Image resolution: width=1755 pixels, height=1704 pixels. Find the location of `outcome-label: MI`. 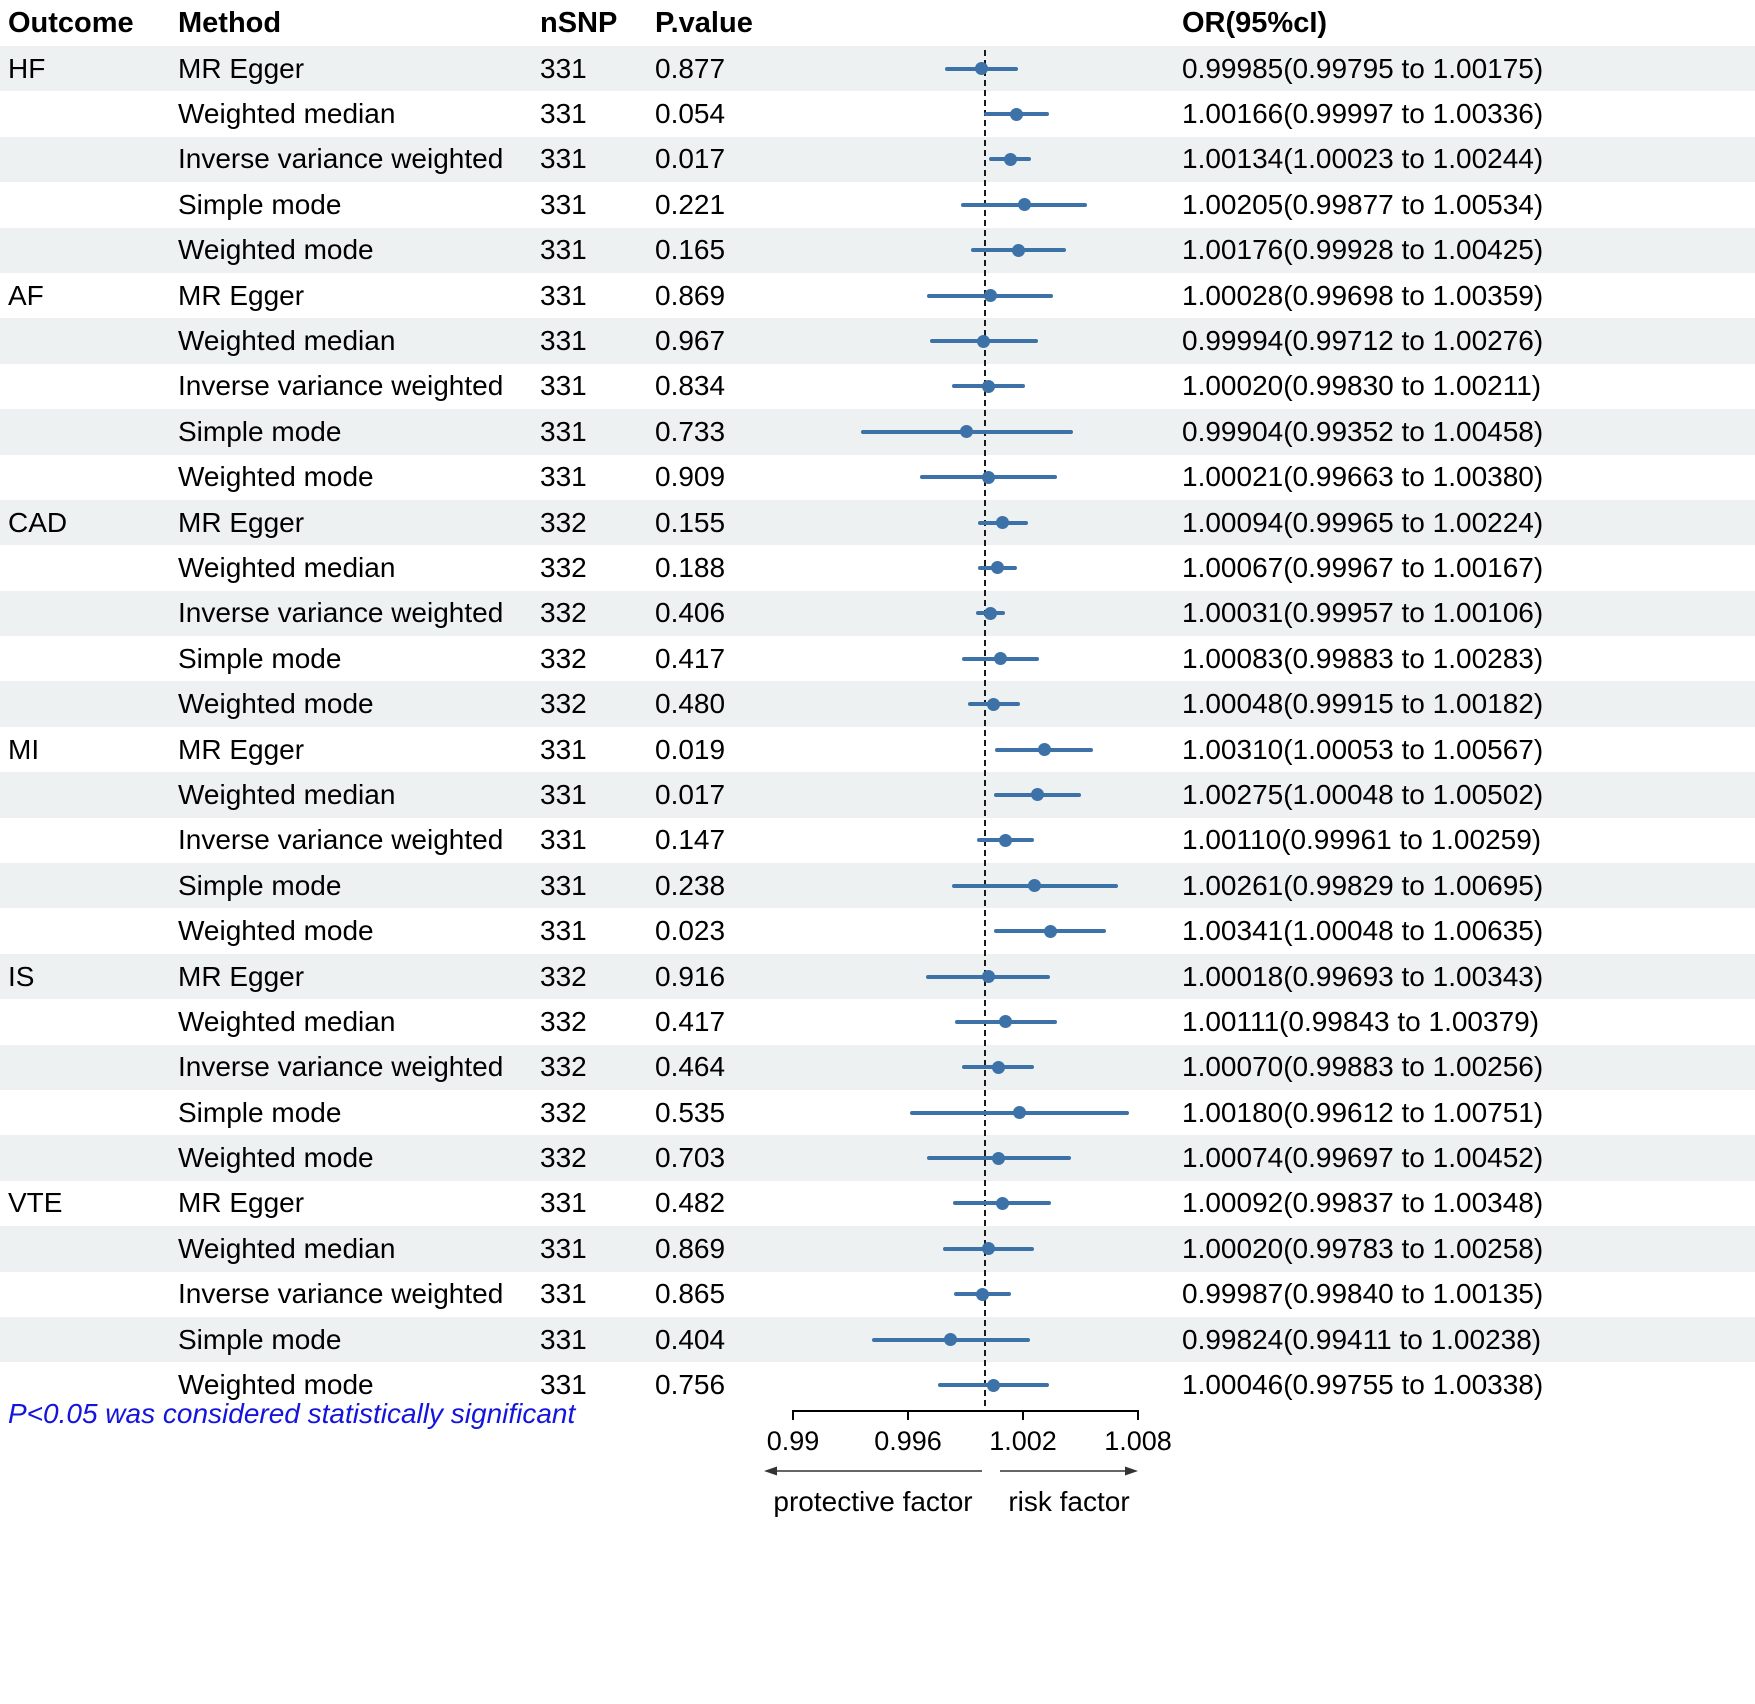

outcome-label: MI is located at coordinates (24, 749).